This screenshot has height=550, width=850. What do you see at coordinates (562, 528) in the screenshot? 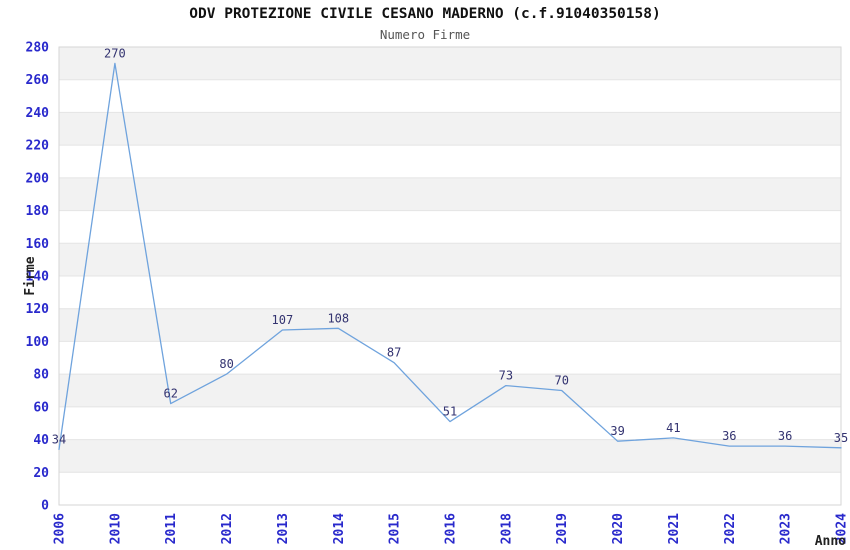
I see `x-tick-label: 2019` at bounding box center [562, 528].